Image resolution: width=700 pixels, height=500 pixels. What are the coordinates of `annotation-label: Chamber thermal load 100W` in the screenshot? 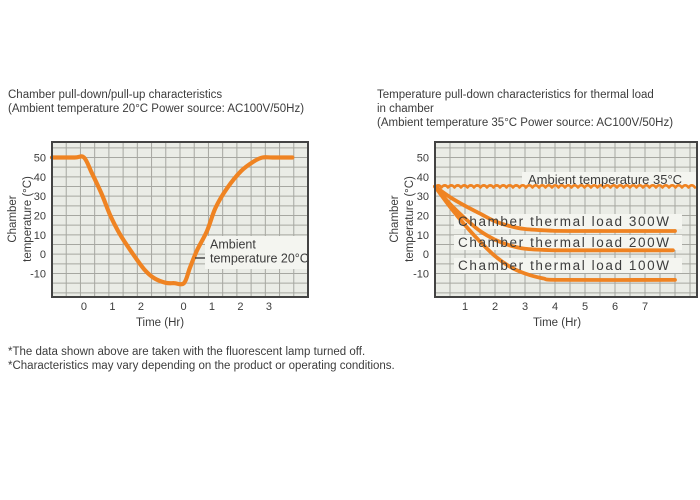 It's located at (564, 265).